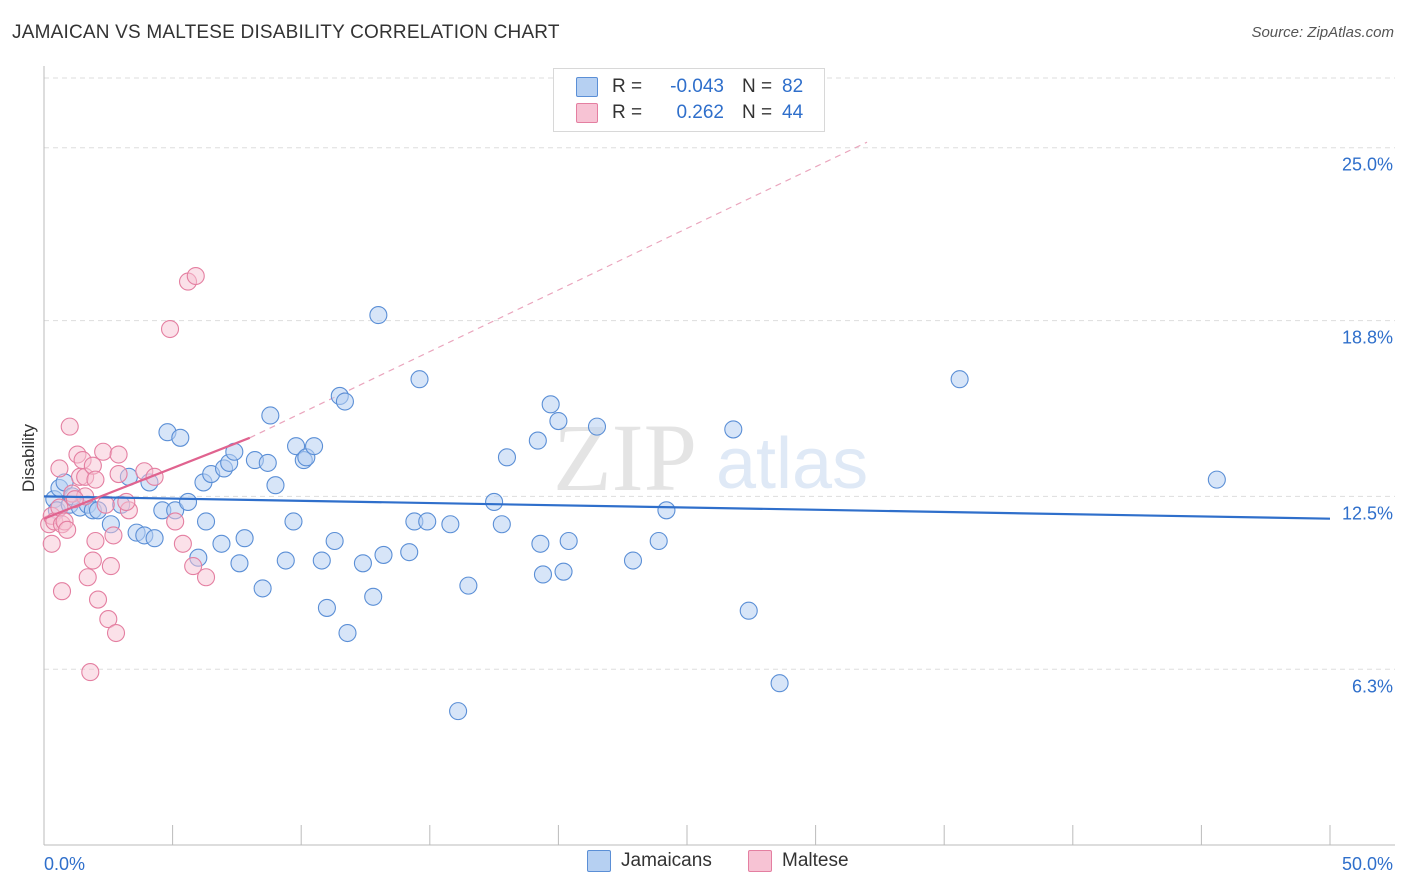 The width and height of the screenshot is (1406, 892). I want to click on trend-lines, so click(558, 290).